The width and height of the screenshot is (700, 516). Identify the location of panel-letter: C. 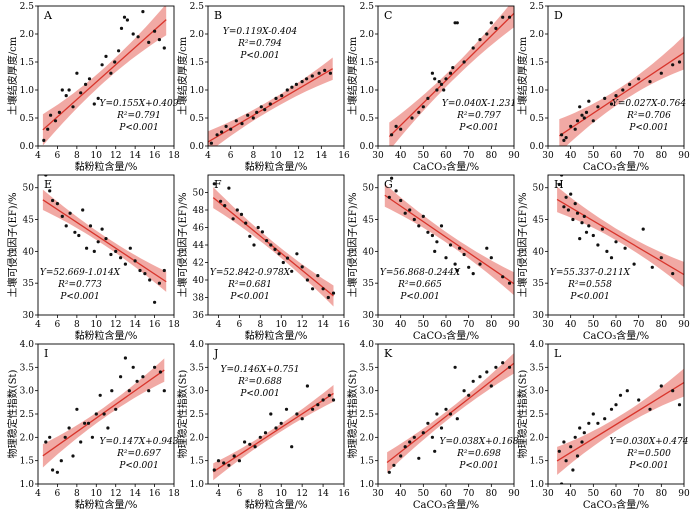
(388, 15).